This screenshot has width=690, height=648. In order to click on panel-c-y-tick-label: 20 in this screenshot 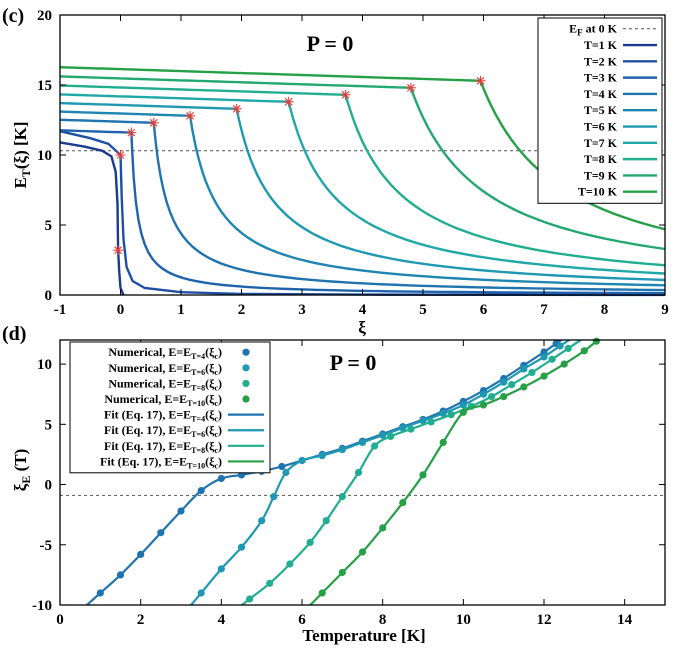, I will do `click(44, 16)`.